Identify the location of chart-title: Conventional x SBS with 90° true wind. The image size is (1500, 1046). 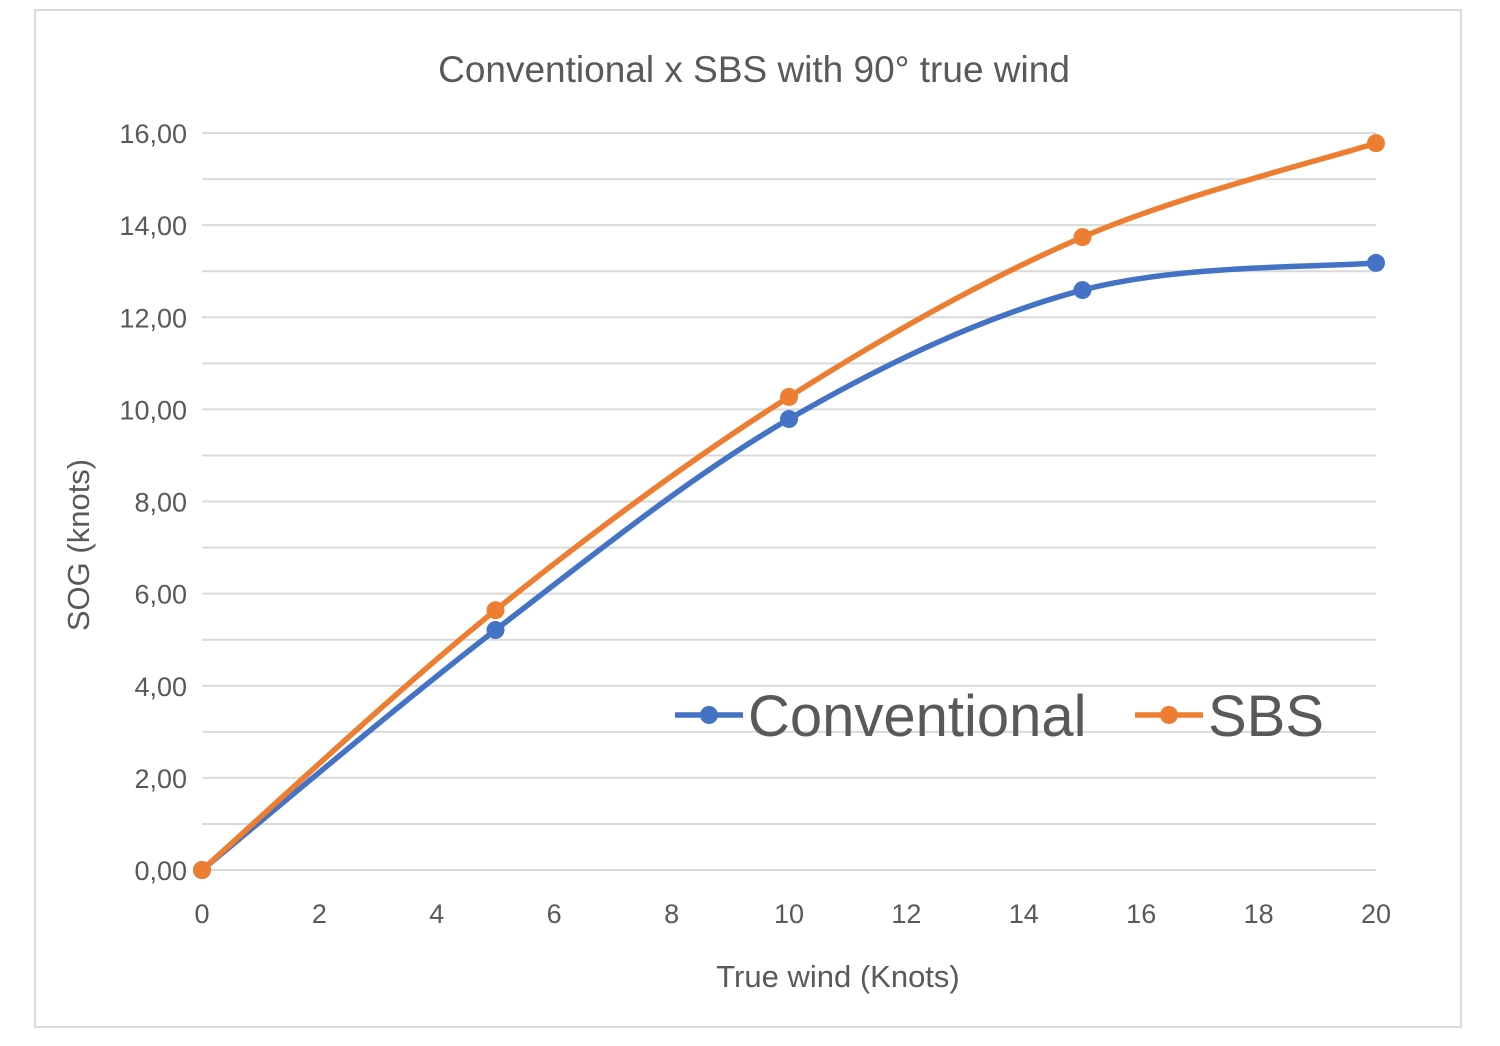
(754, 69).